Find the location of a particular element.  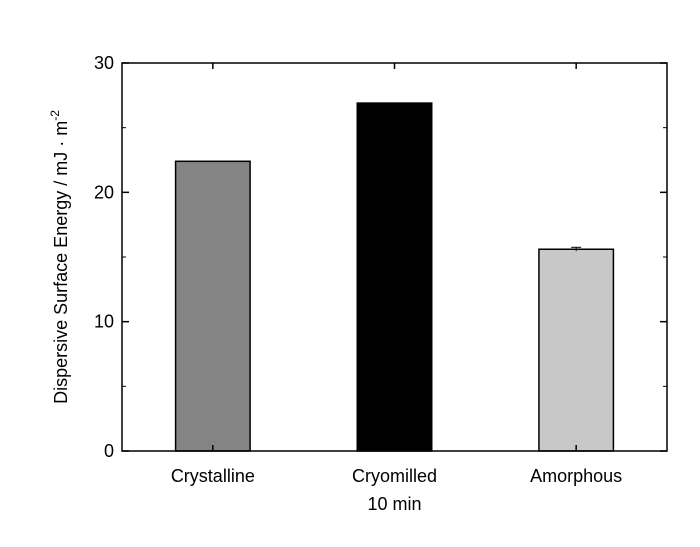

y-tick-label: 20 is located at coordinates (104, 192).